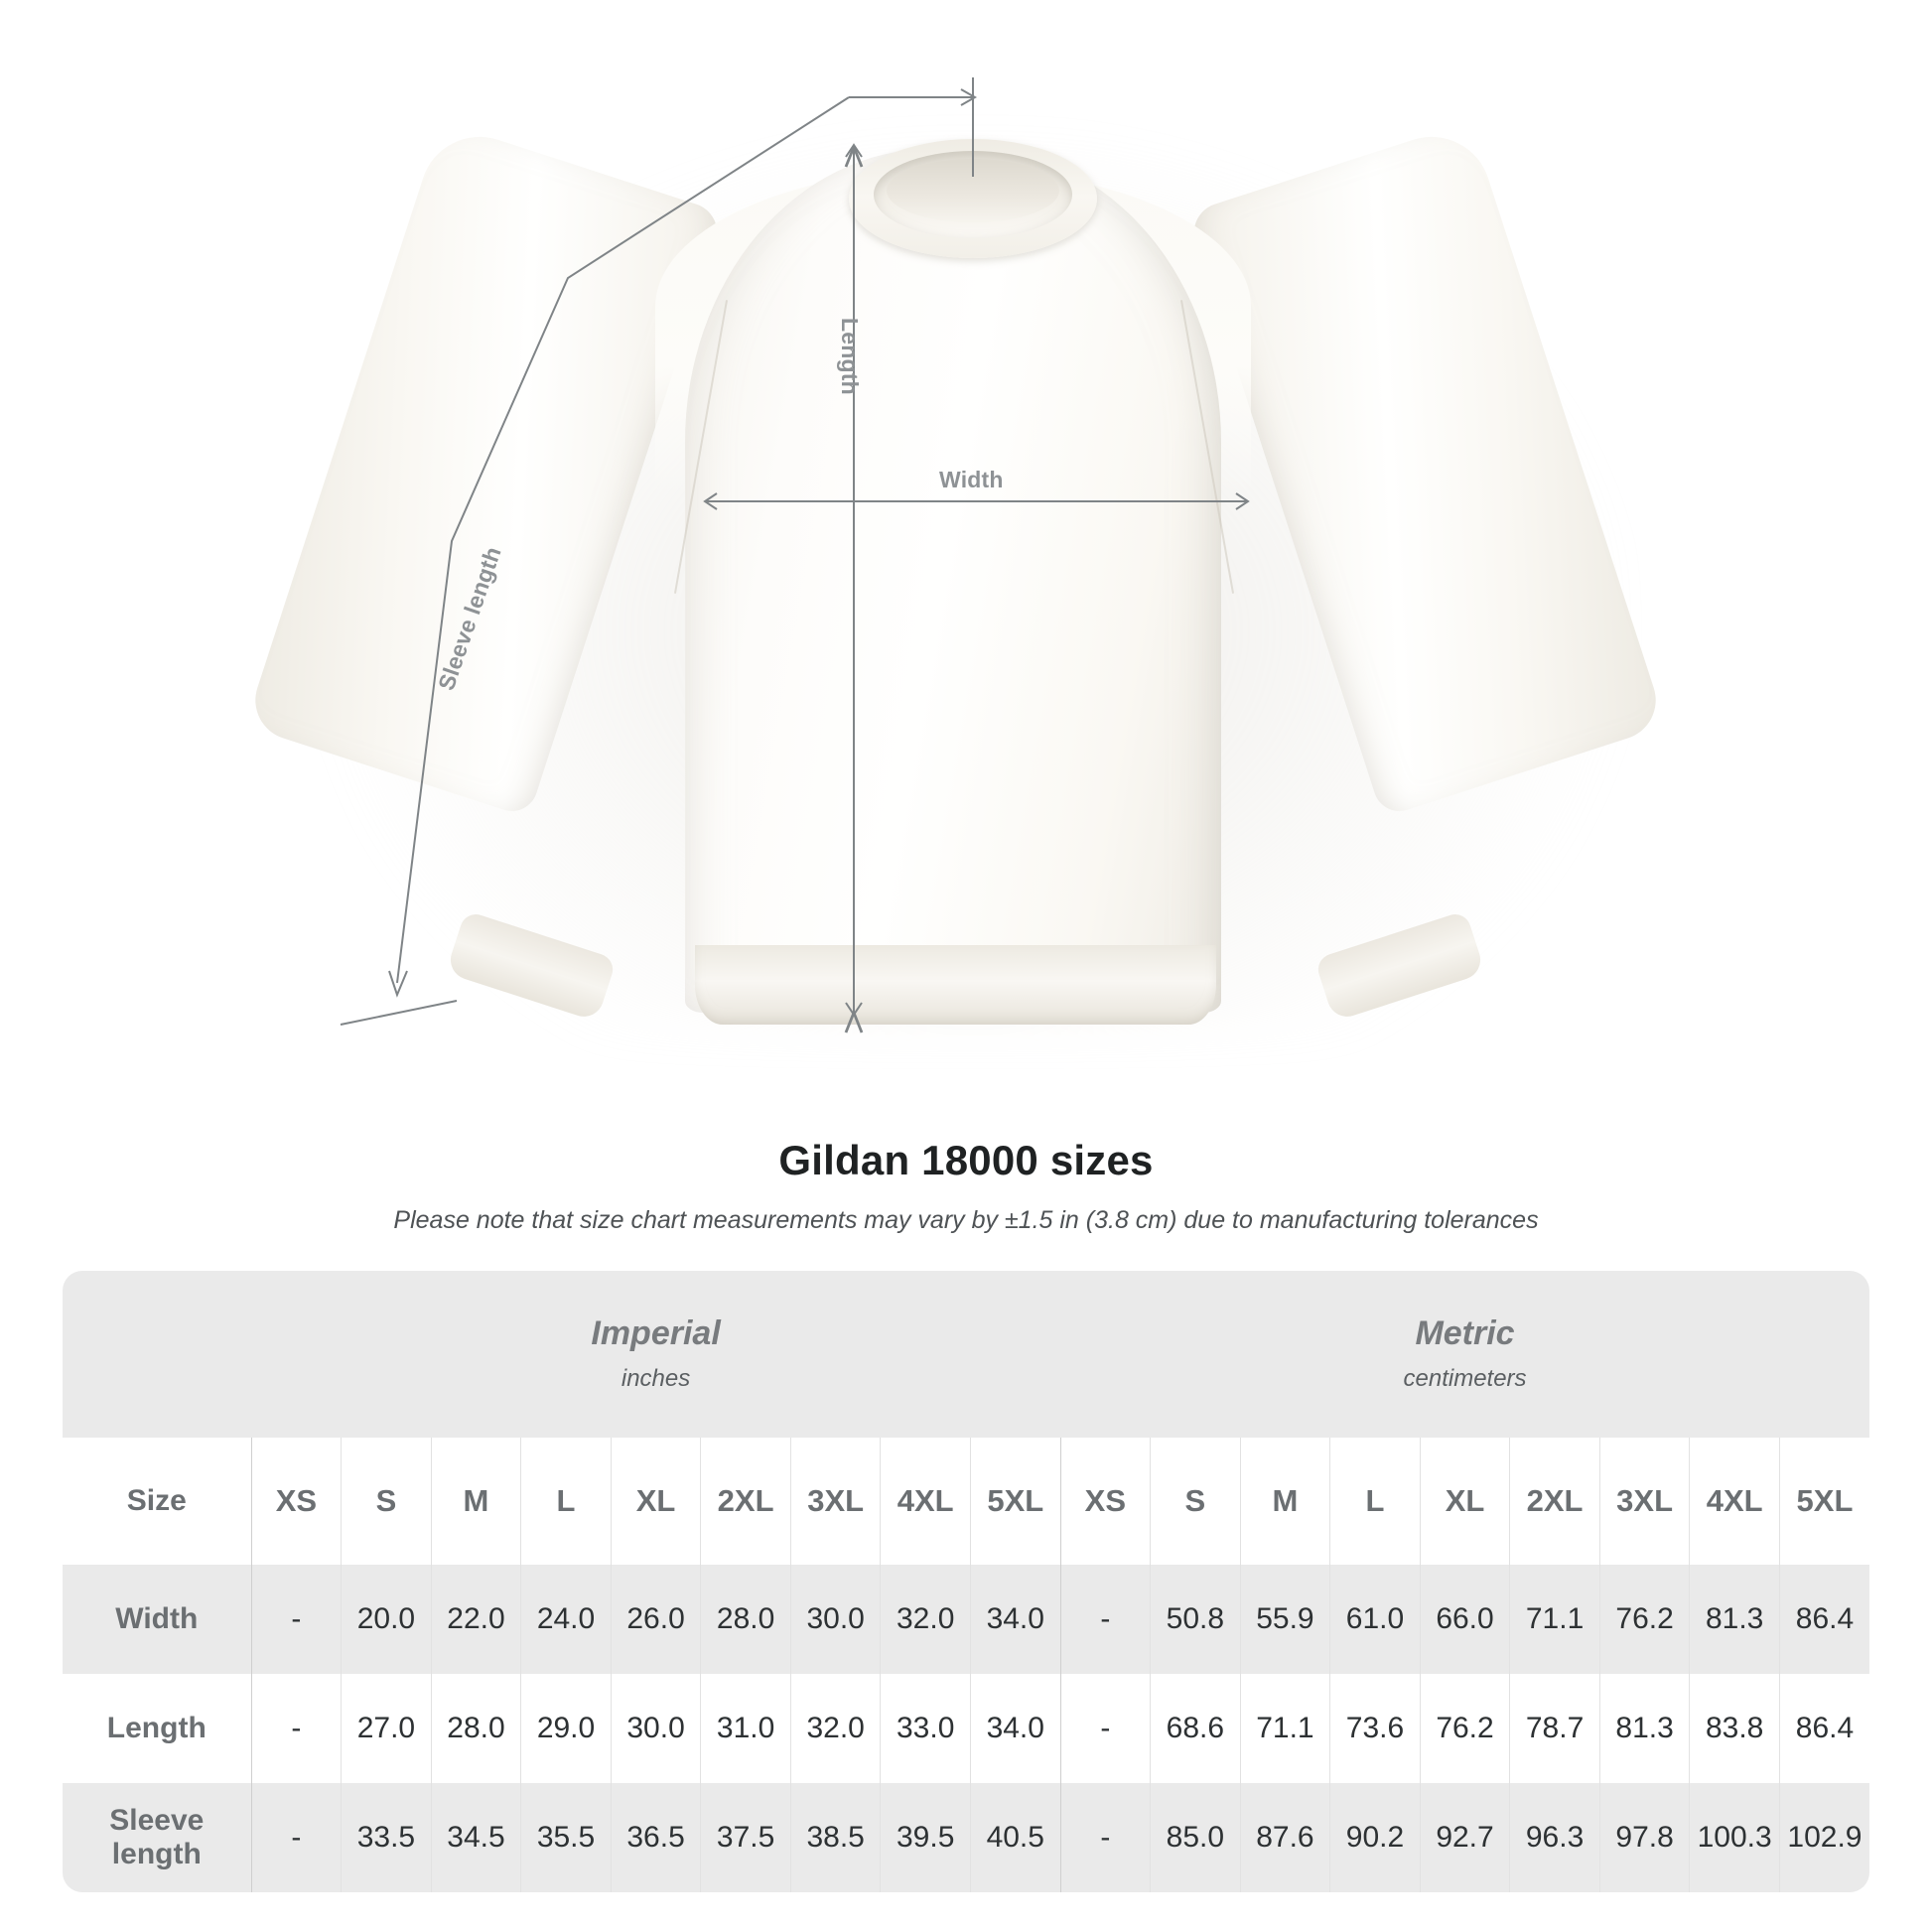  What do you see at coordinates (157, 1838) in the screenshot?
I see `row-label-sleeve-length: Sleeve length` at bounding box center [157, 1838].